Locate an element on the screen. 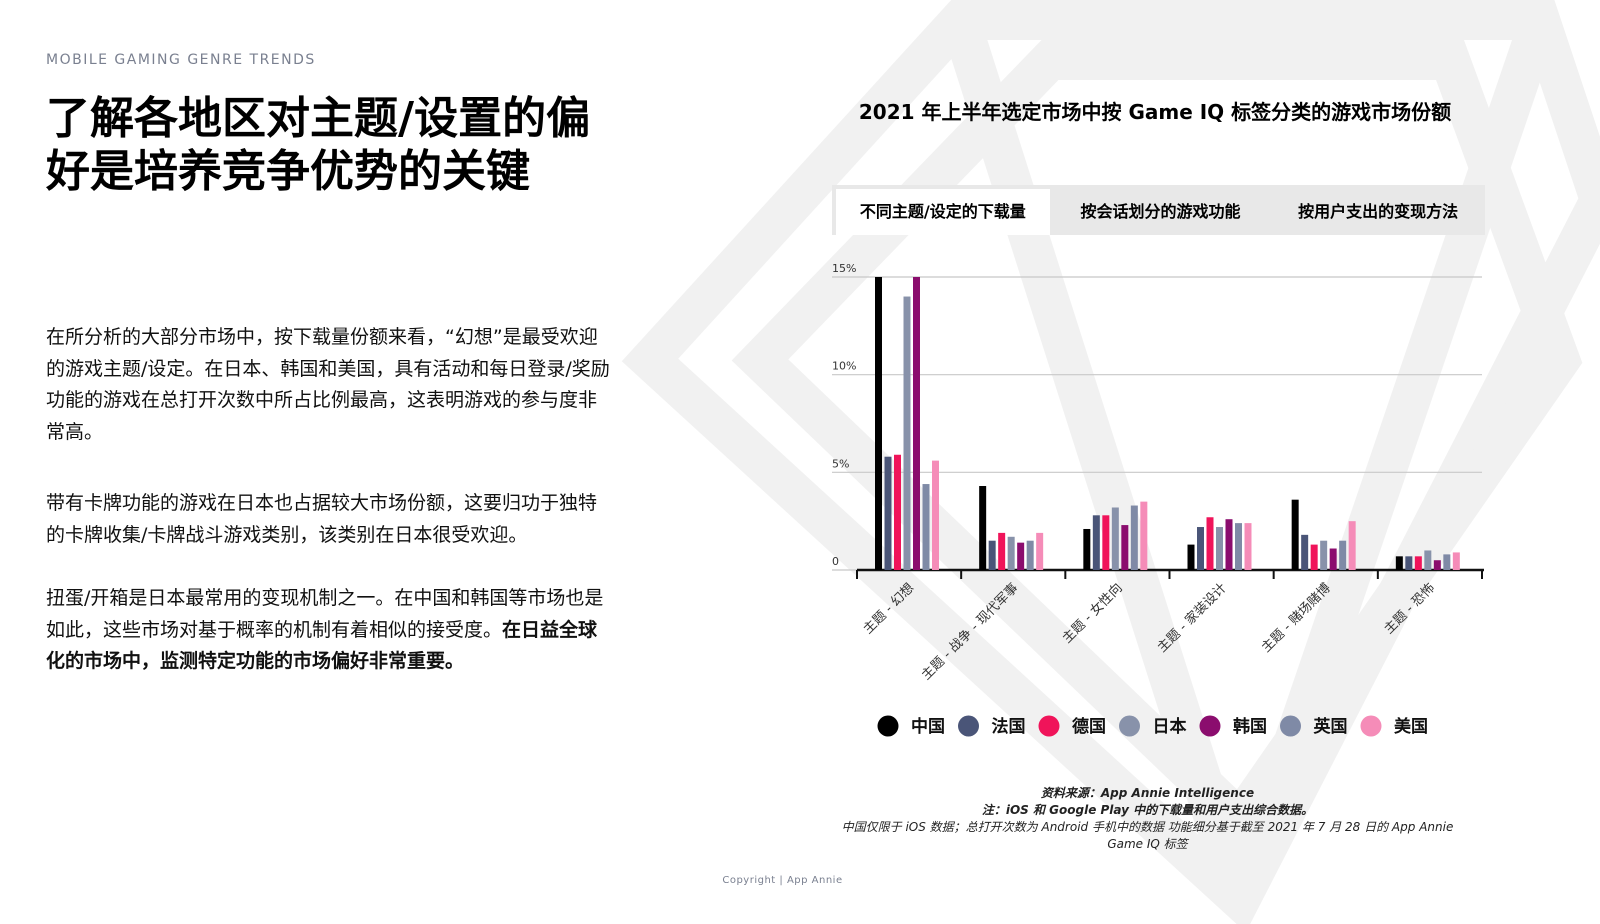 The width and height of the screenshot is (1600, 924). footer: Copyright | App Annie is located at coordinates (782, 880).